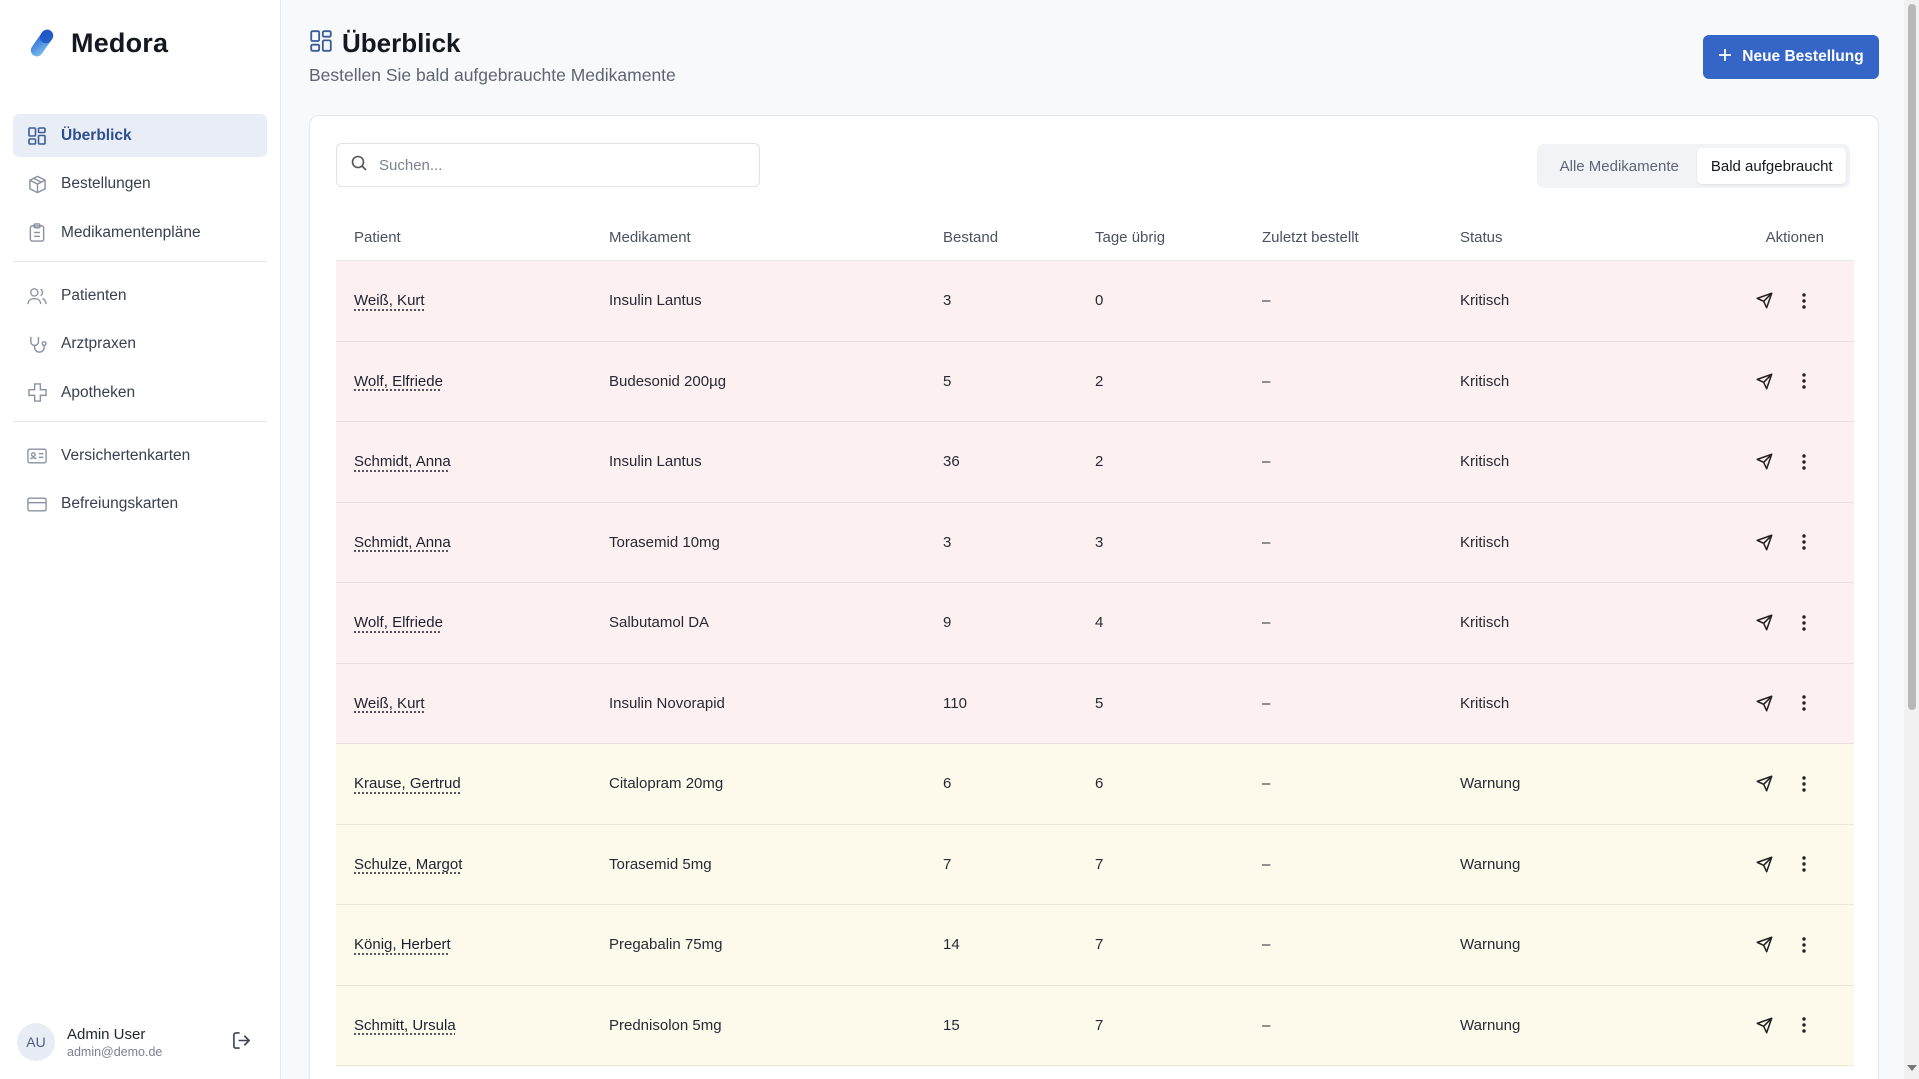  Describe the element at coordinates (1803, 56) in the screenshot. I see `new-order-label: Neue Bestellung` at that location.